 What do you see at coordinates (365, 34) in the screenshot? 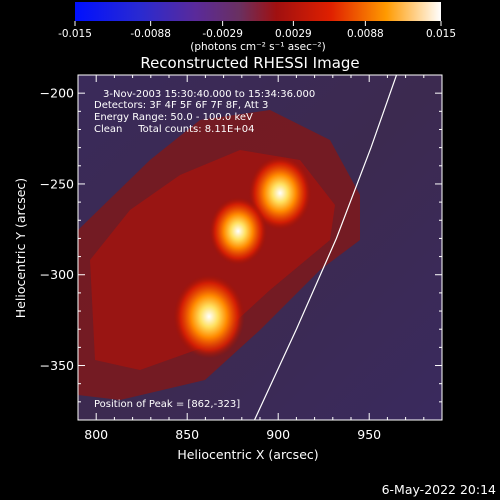
I see `colorbar-tick-label: 0.0088` at bounding box center [365, 34].